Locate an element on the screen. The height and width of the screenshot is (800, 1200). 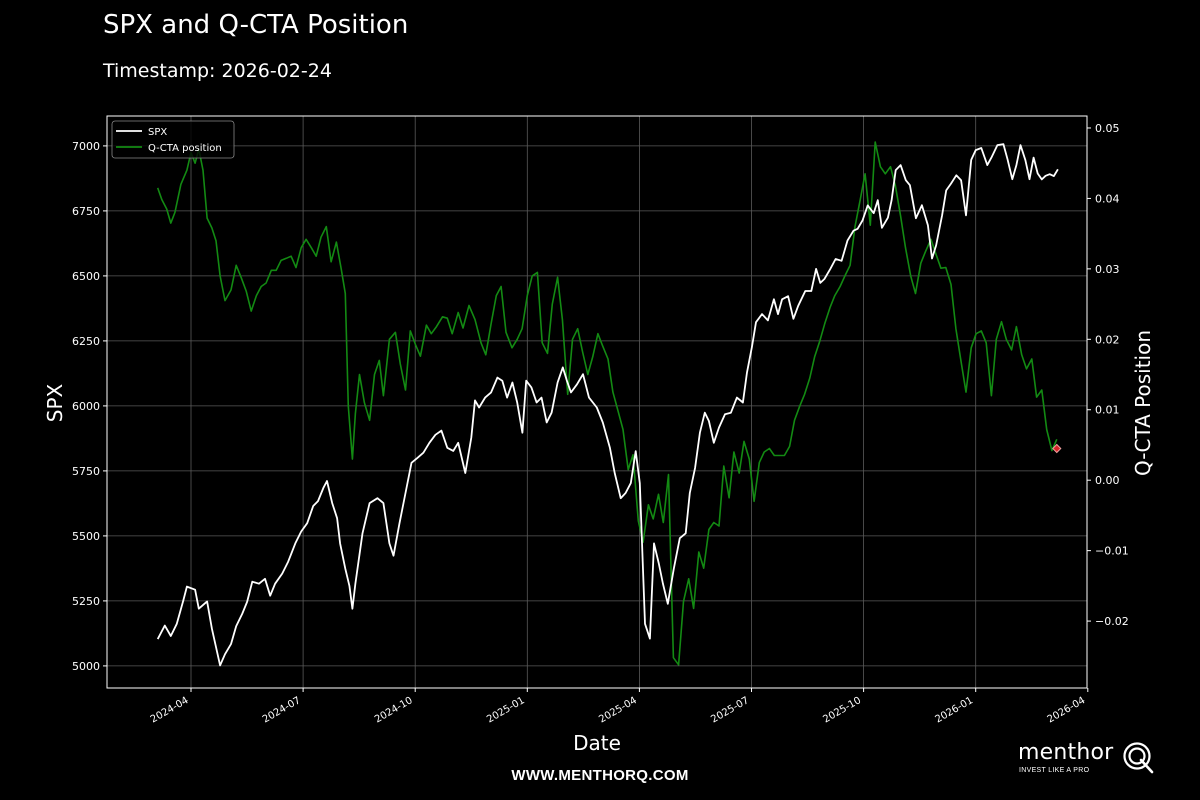
x-tick-label: 2025-07 is located at coordinates (730, 710).